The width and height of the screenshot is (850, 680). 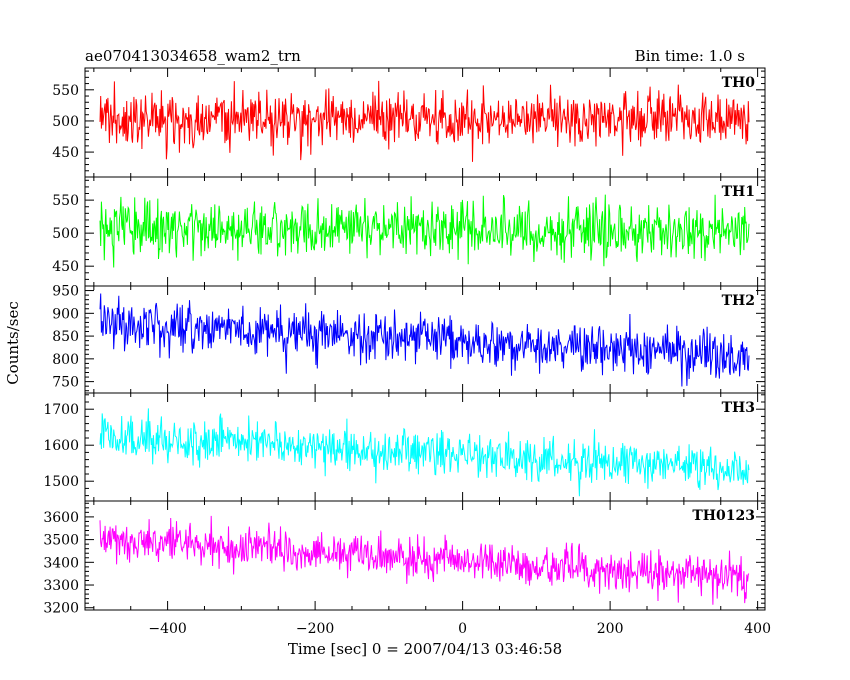 I want to click on y-tick-label: 3300, so click(x=61, y=586).